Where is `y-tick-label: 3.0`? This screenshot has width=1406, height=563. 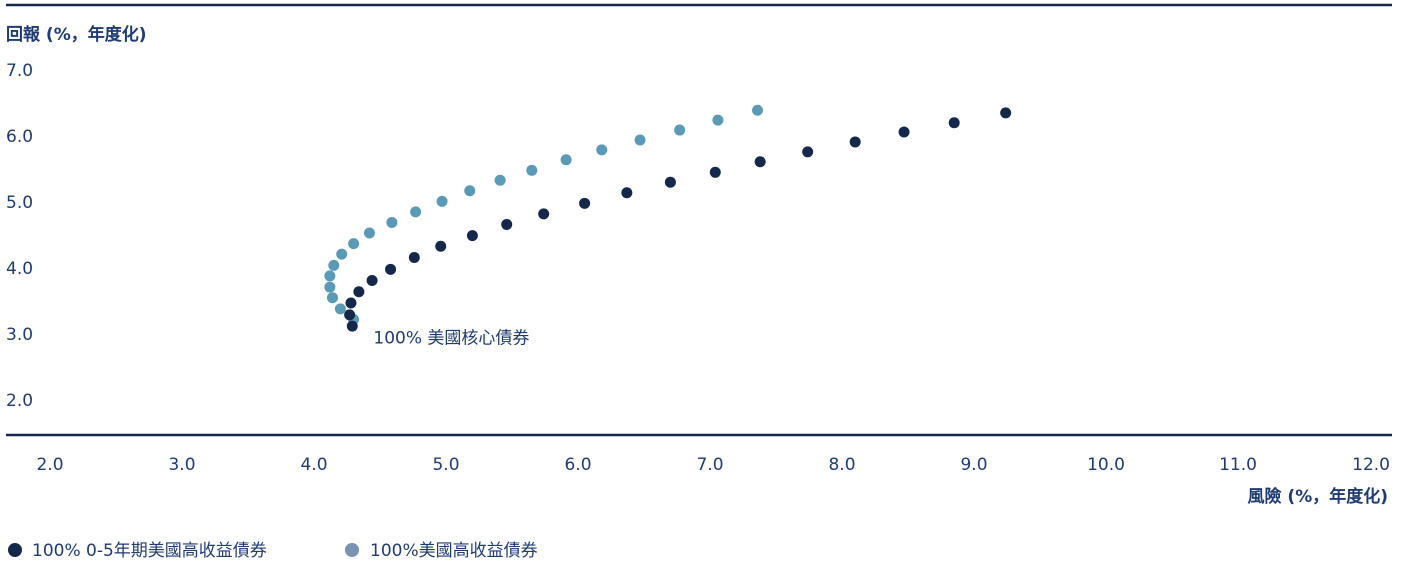
y-tick-label: 3.0 is located at coordinates (19, 335).